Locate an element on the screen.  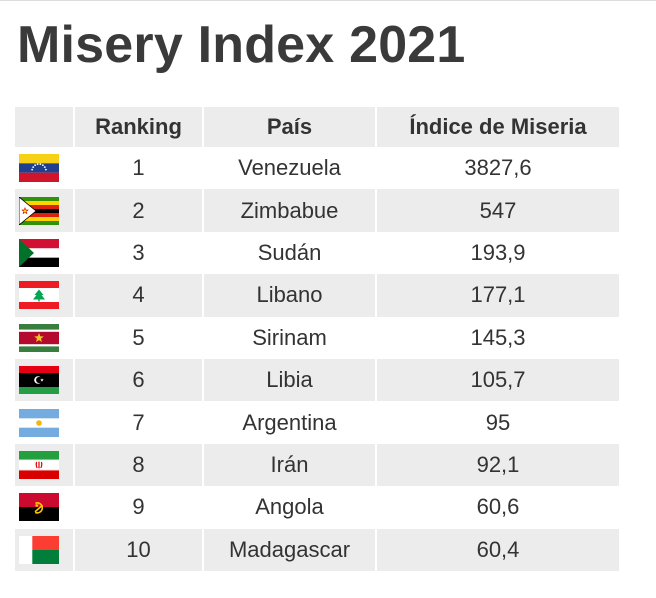
country-cell: Angola is located at coordinates (288, 507).